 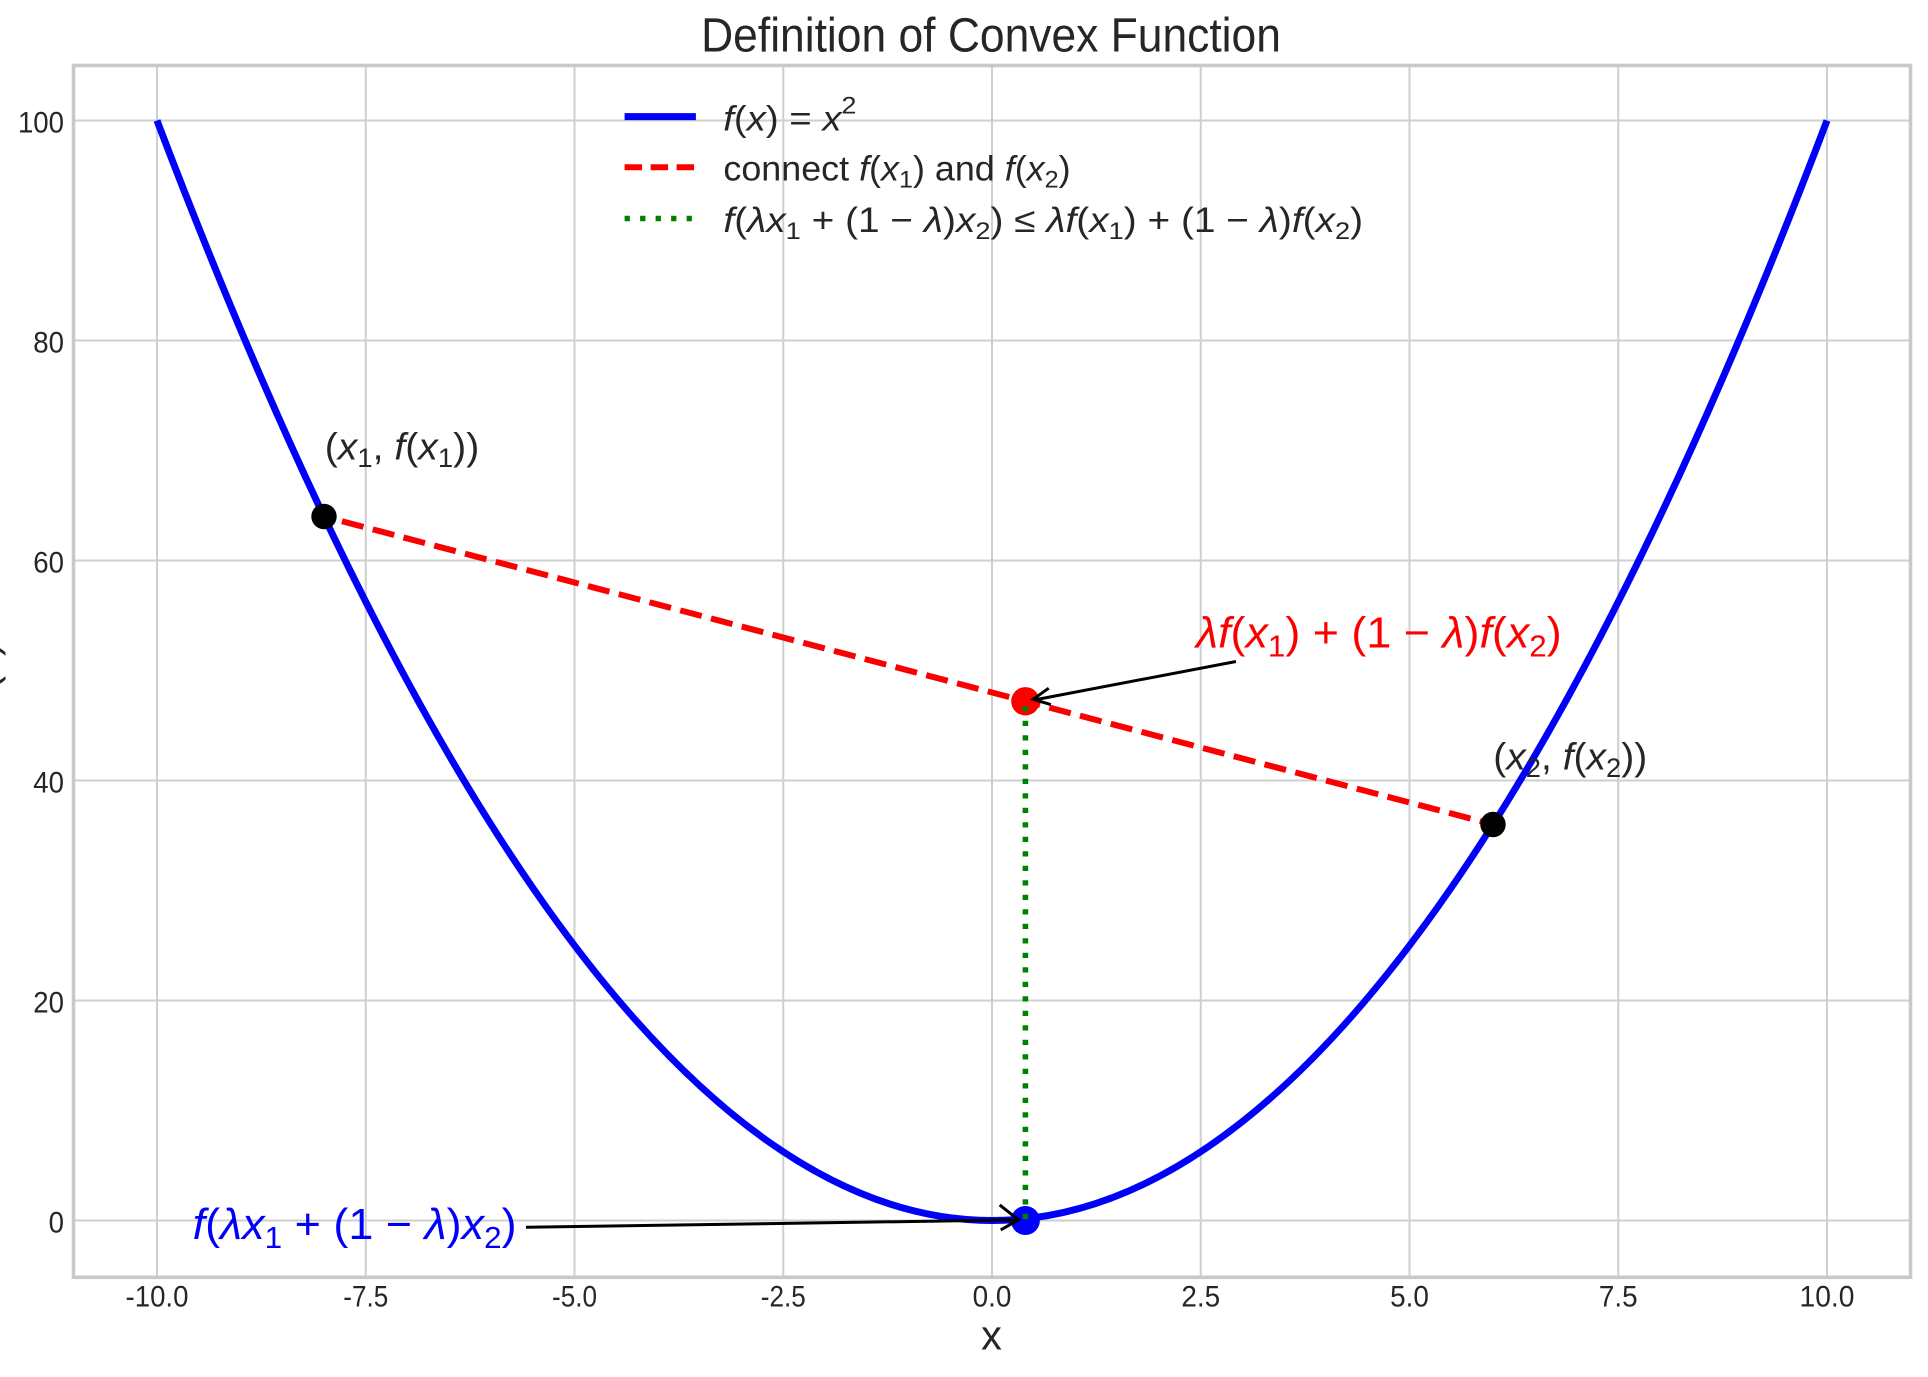 What do you see at coordinates (1827, 1297) in the screenshot?
I see `svg-text: 10.0` at bounding box center [1827, 1297].